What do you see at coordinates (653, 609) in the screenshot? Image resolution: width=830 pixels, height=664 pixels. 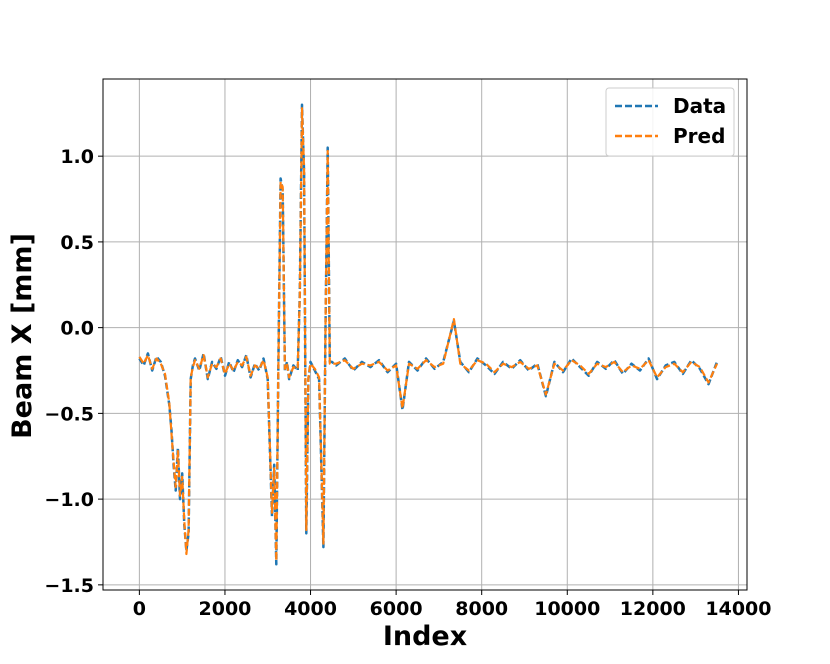 I see `x-tick-label: 12000` at bounding box center [653, 609].